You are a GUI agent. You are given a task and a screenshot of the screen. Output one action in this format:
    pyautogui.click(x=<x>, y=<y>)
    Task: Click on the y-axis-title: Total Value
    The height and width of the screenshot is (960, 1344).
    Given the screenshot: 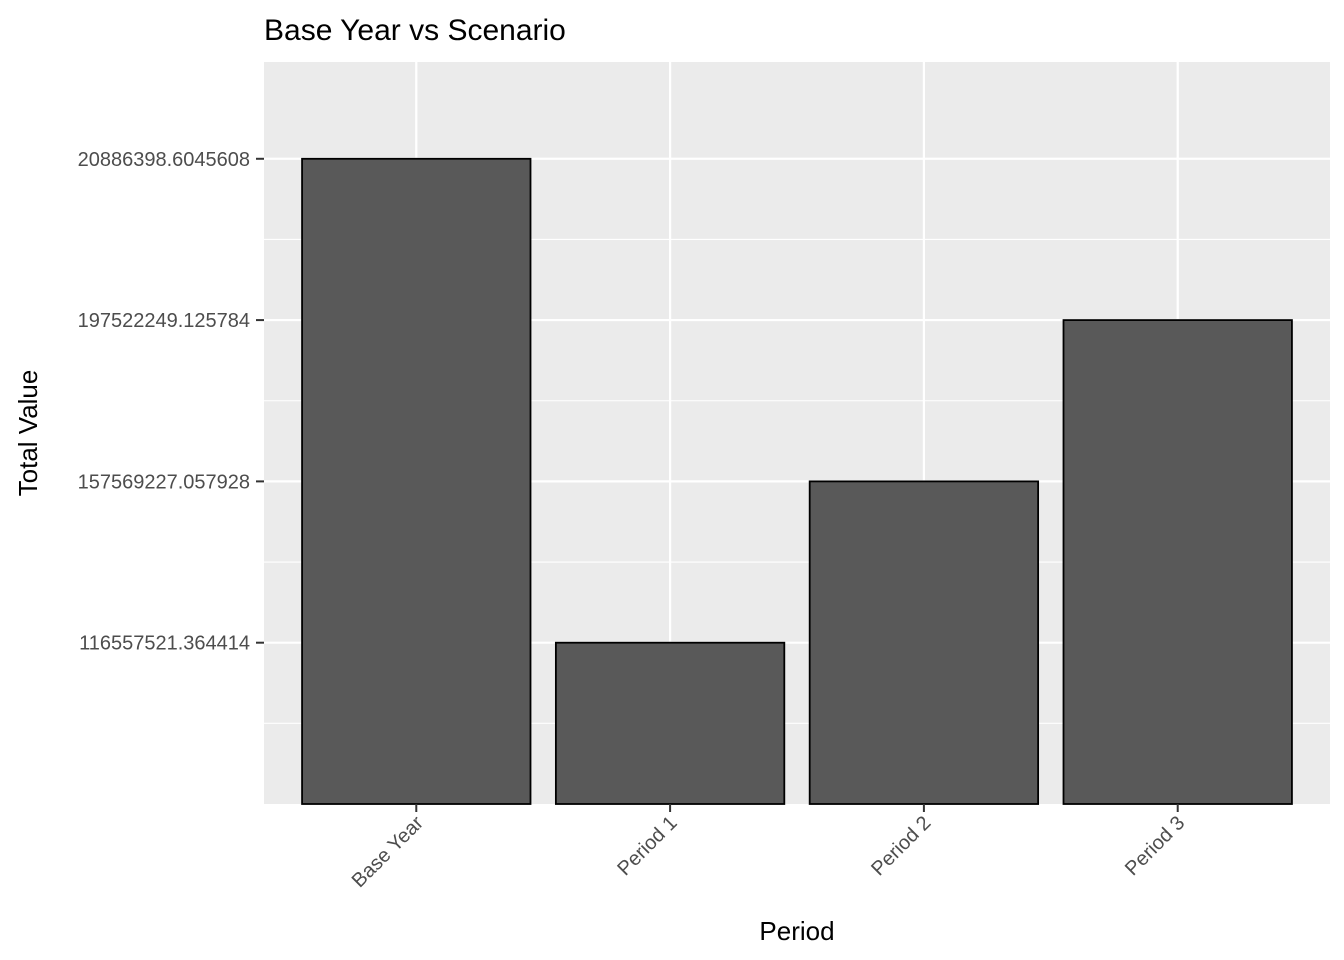 What is the action you would take?
    pyautogui.click(x=28, y=433)
    